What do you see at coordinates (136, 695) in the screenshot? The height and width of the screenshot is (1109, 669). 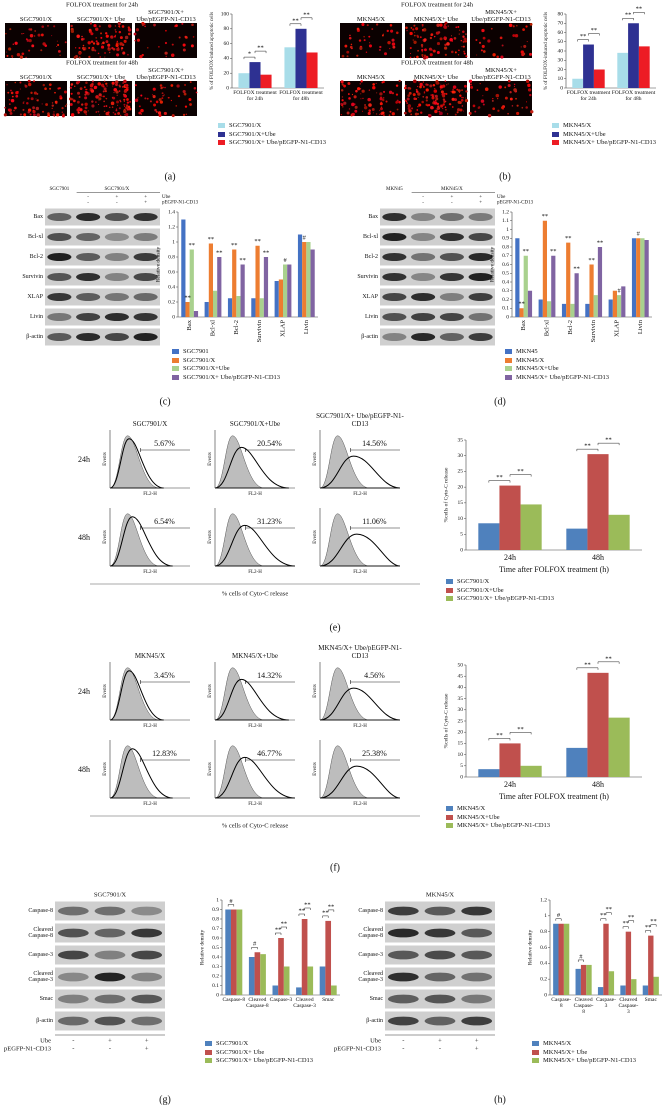 I see `histogram-sample` at bounding box center [136, 695].